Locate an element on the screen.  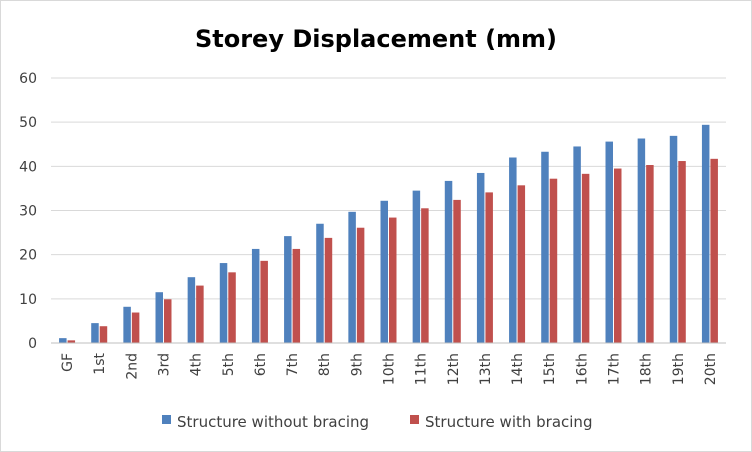
y-tick-label: 10 is located at coordinates (28, 300).